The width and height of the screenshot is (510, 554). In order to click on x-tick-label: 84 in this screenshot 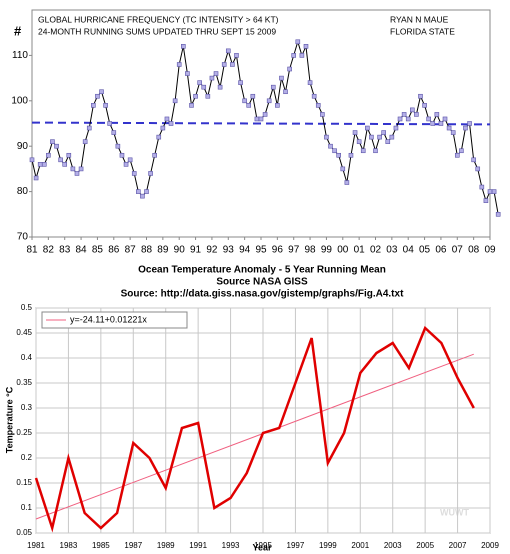, I will do `click(82, 250)`.